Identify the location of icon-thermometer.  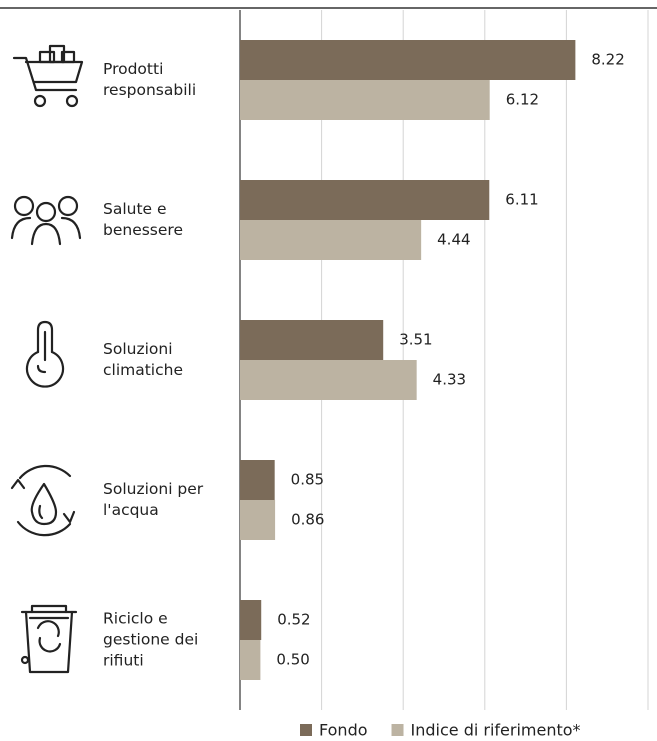
(45, 354).